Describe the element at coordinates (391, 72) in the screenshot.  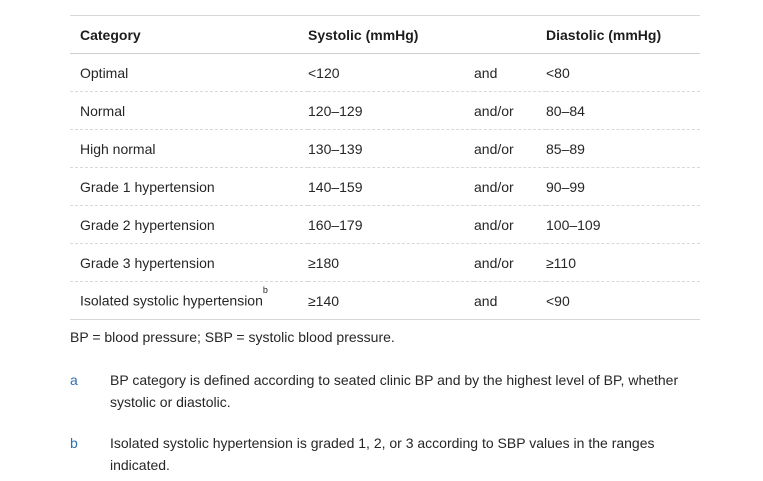
I see `cell-systolic: <120` at that location.